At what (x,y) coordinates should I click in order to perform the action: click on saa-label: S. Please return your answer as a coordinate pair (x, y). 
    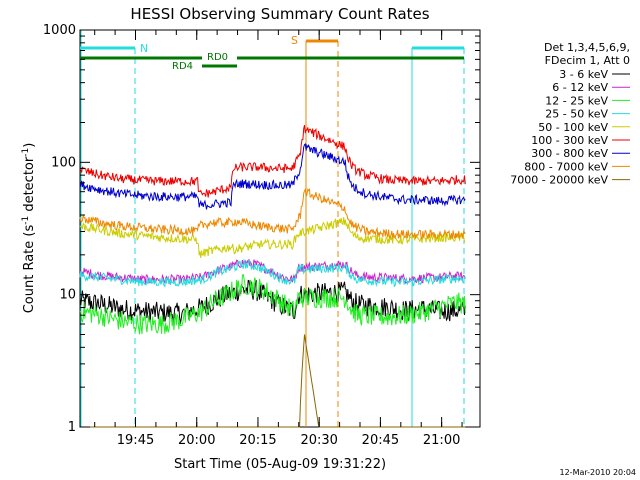
    Looking at the image, I should click on (294, 40).